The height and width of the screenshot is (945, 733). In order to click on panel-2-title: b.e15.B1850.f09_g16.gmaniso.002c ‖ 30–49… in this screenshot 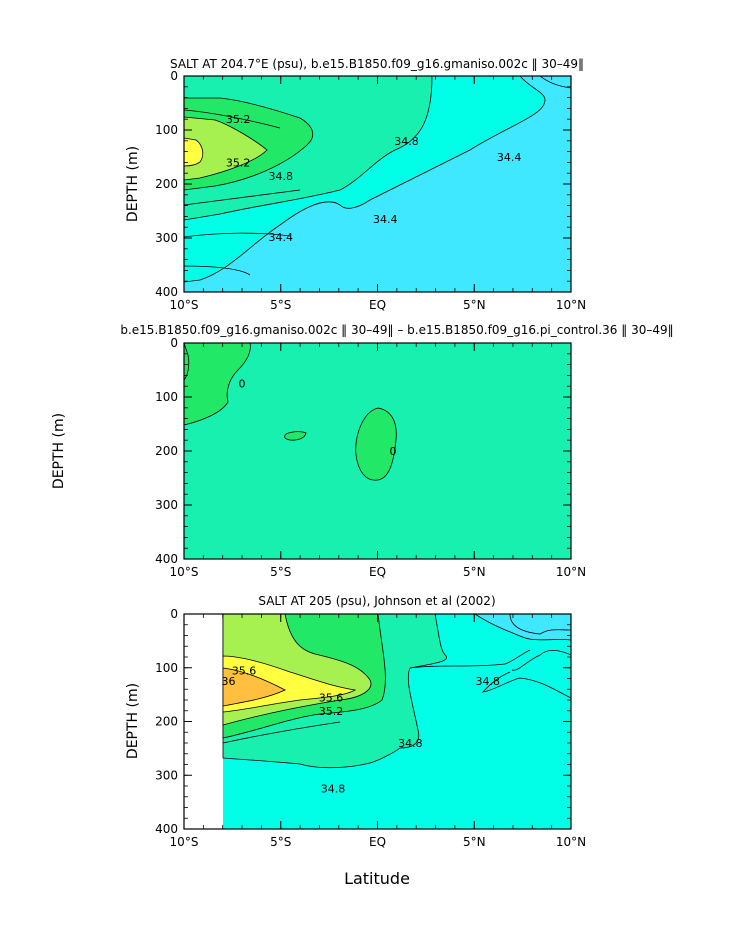, I will do `click(396, 330)`.